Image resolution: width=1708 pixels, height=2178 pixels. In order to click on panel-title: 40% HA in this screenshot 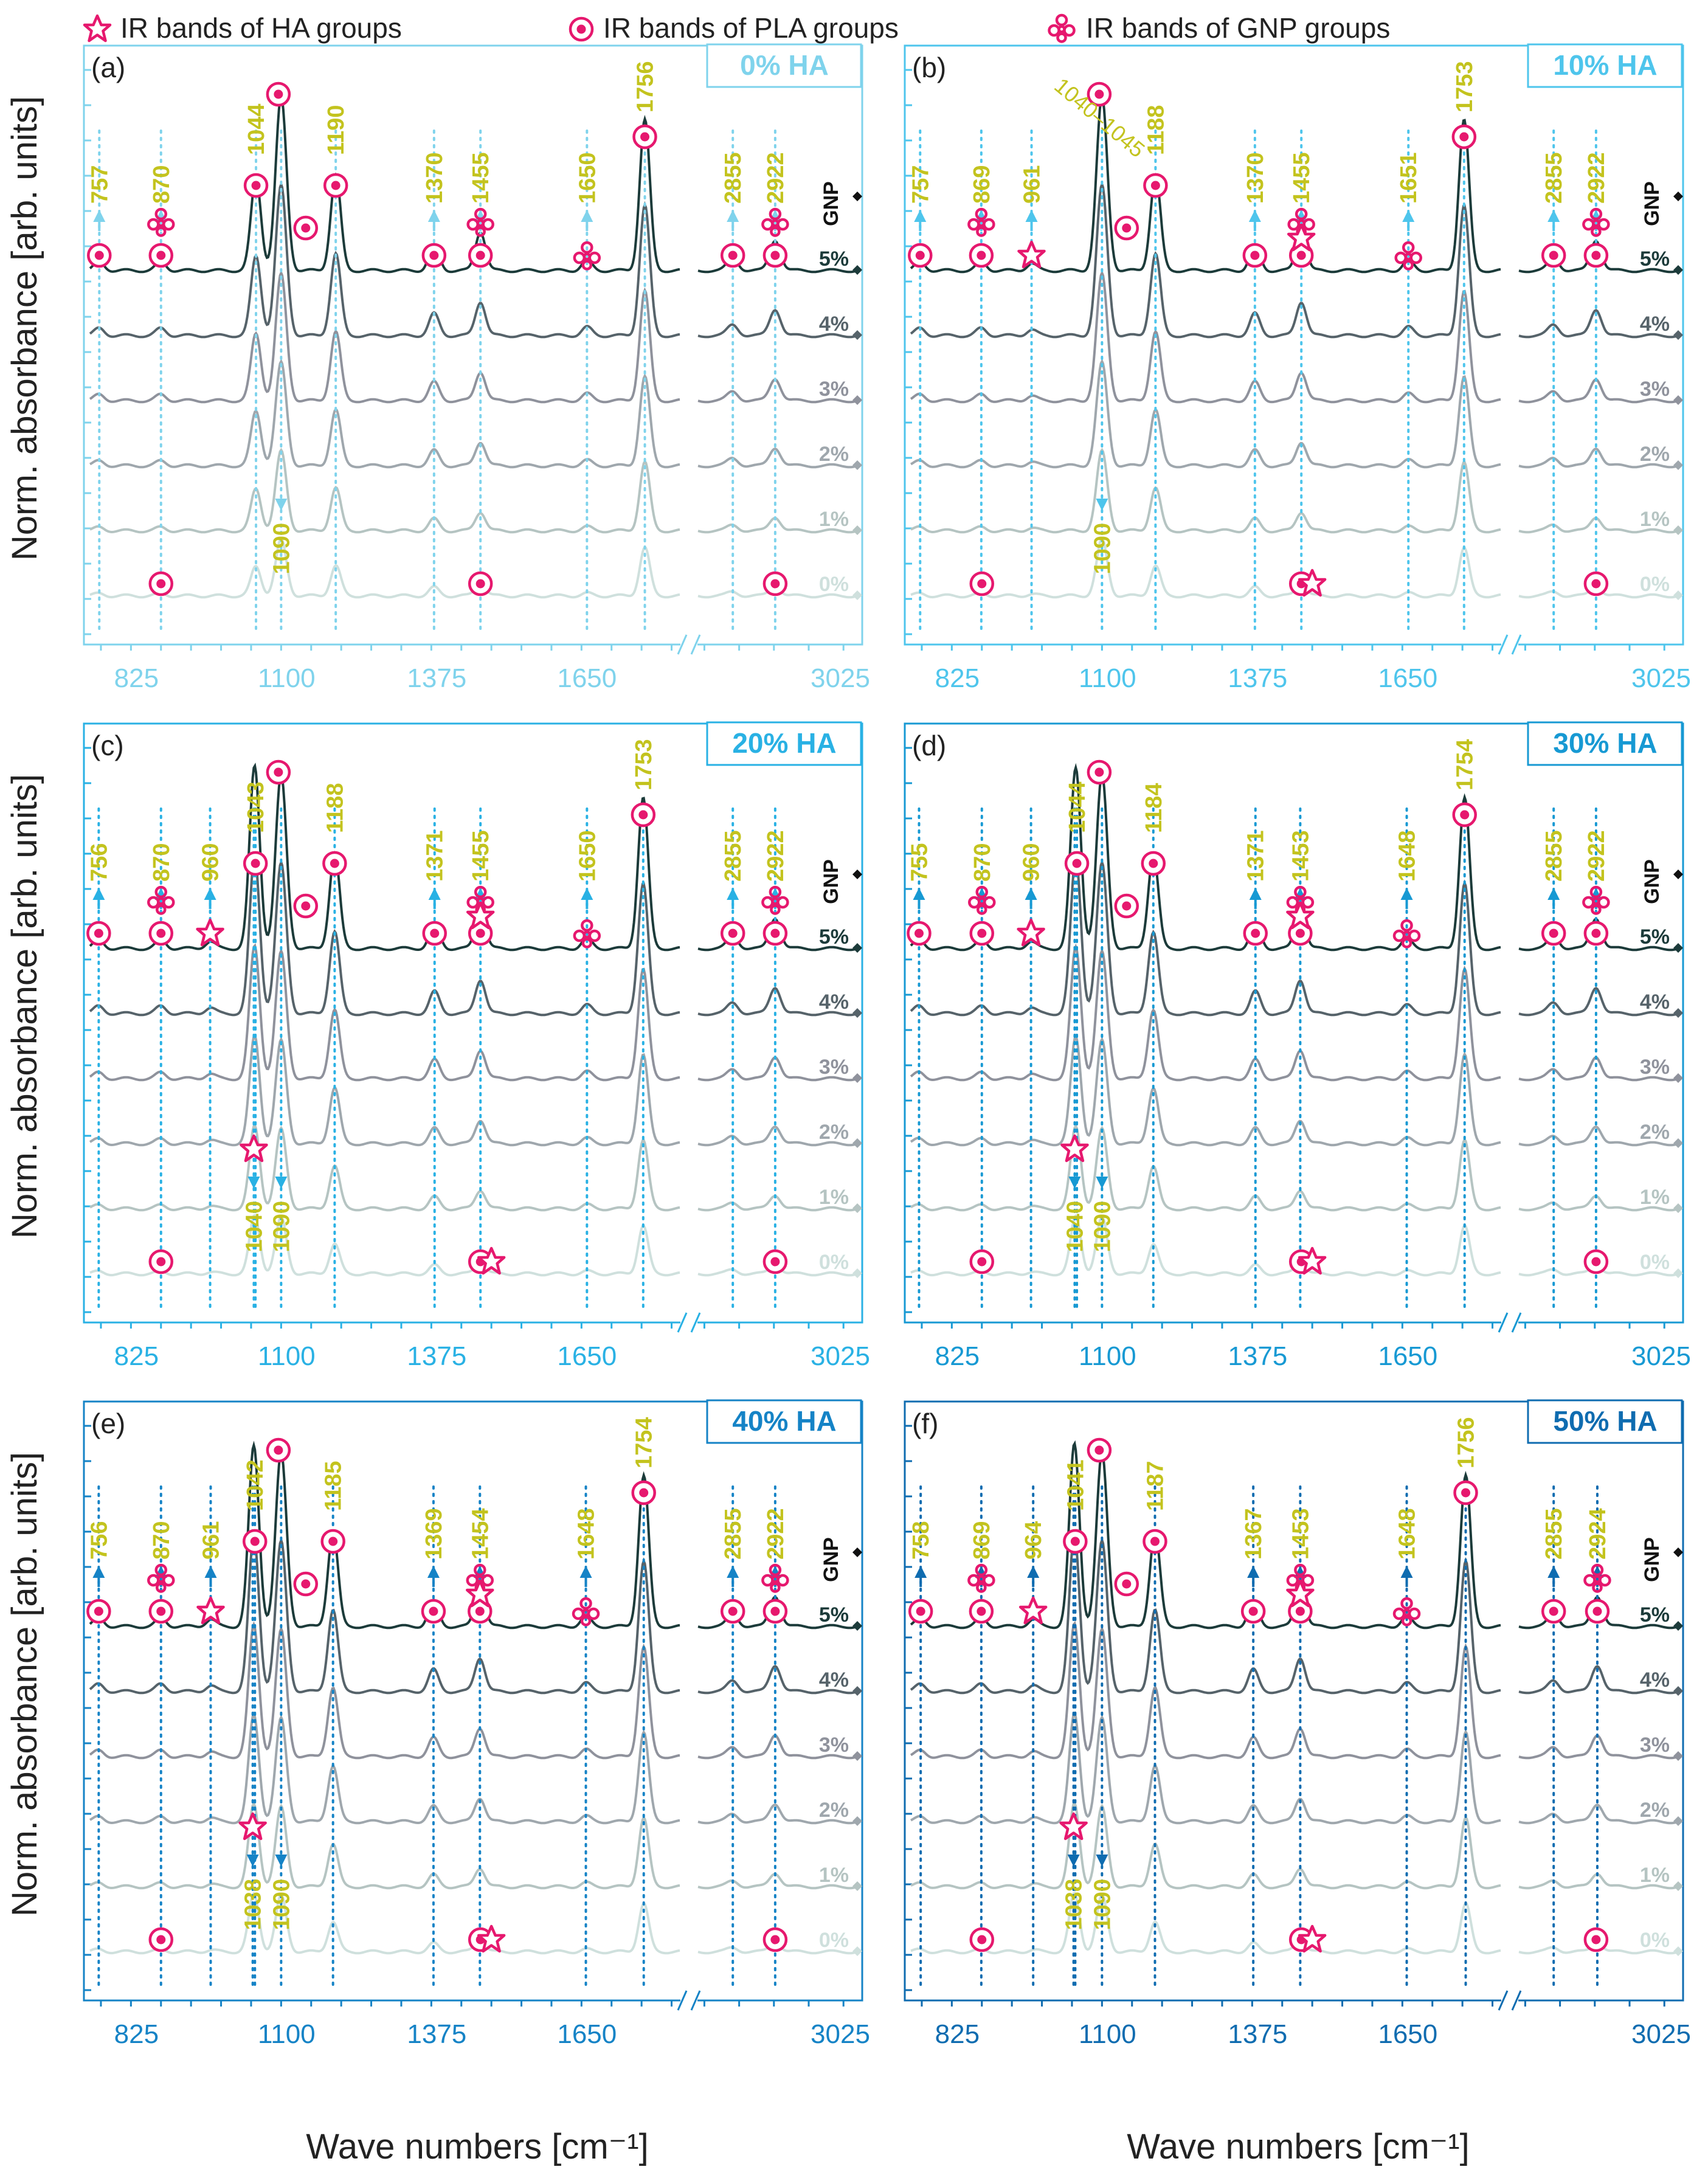, I will do `click(784, 1421)`.